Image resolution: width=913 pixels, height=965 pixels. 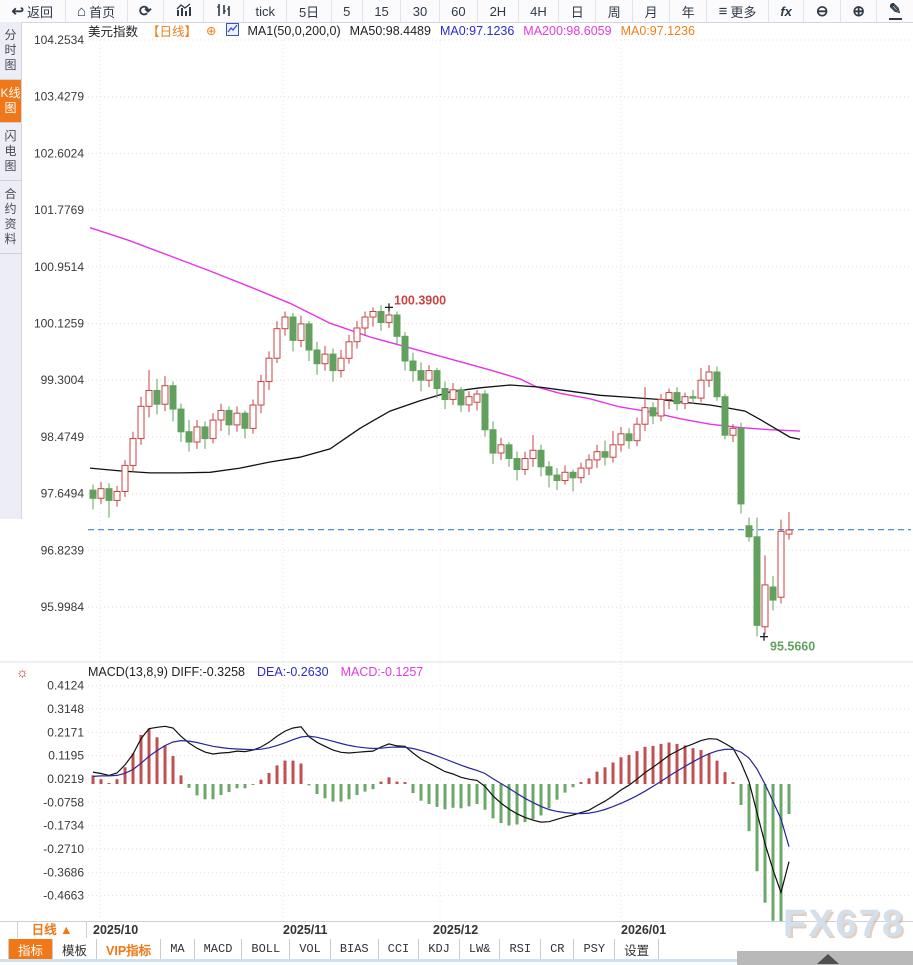 What do you see at coordinates (10, 217) in the screenshot?
I see `sidebar-tab-4: 合约资料` at bounding box center [10, 217].